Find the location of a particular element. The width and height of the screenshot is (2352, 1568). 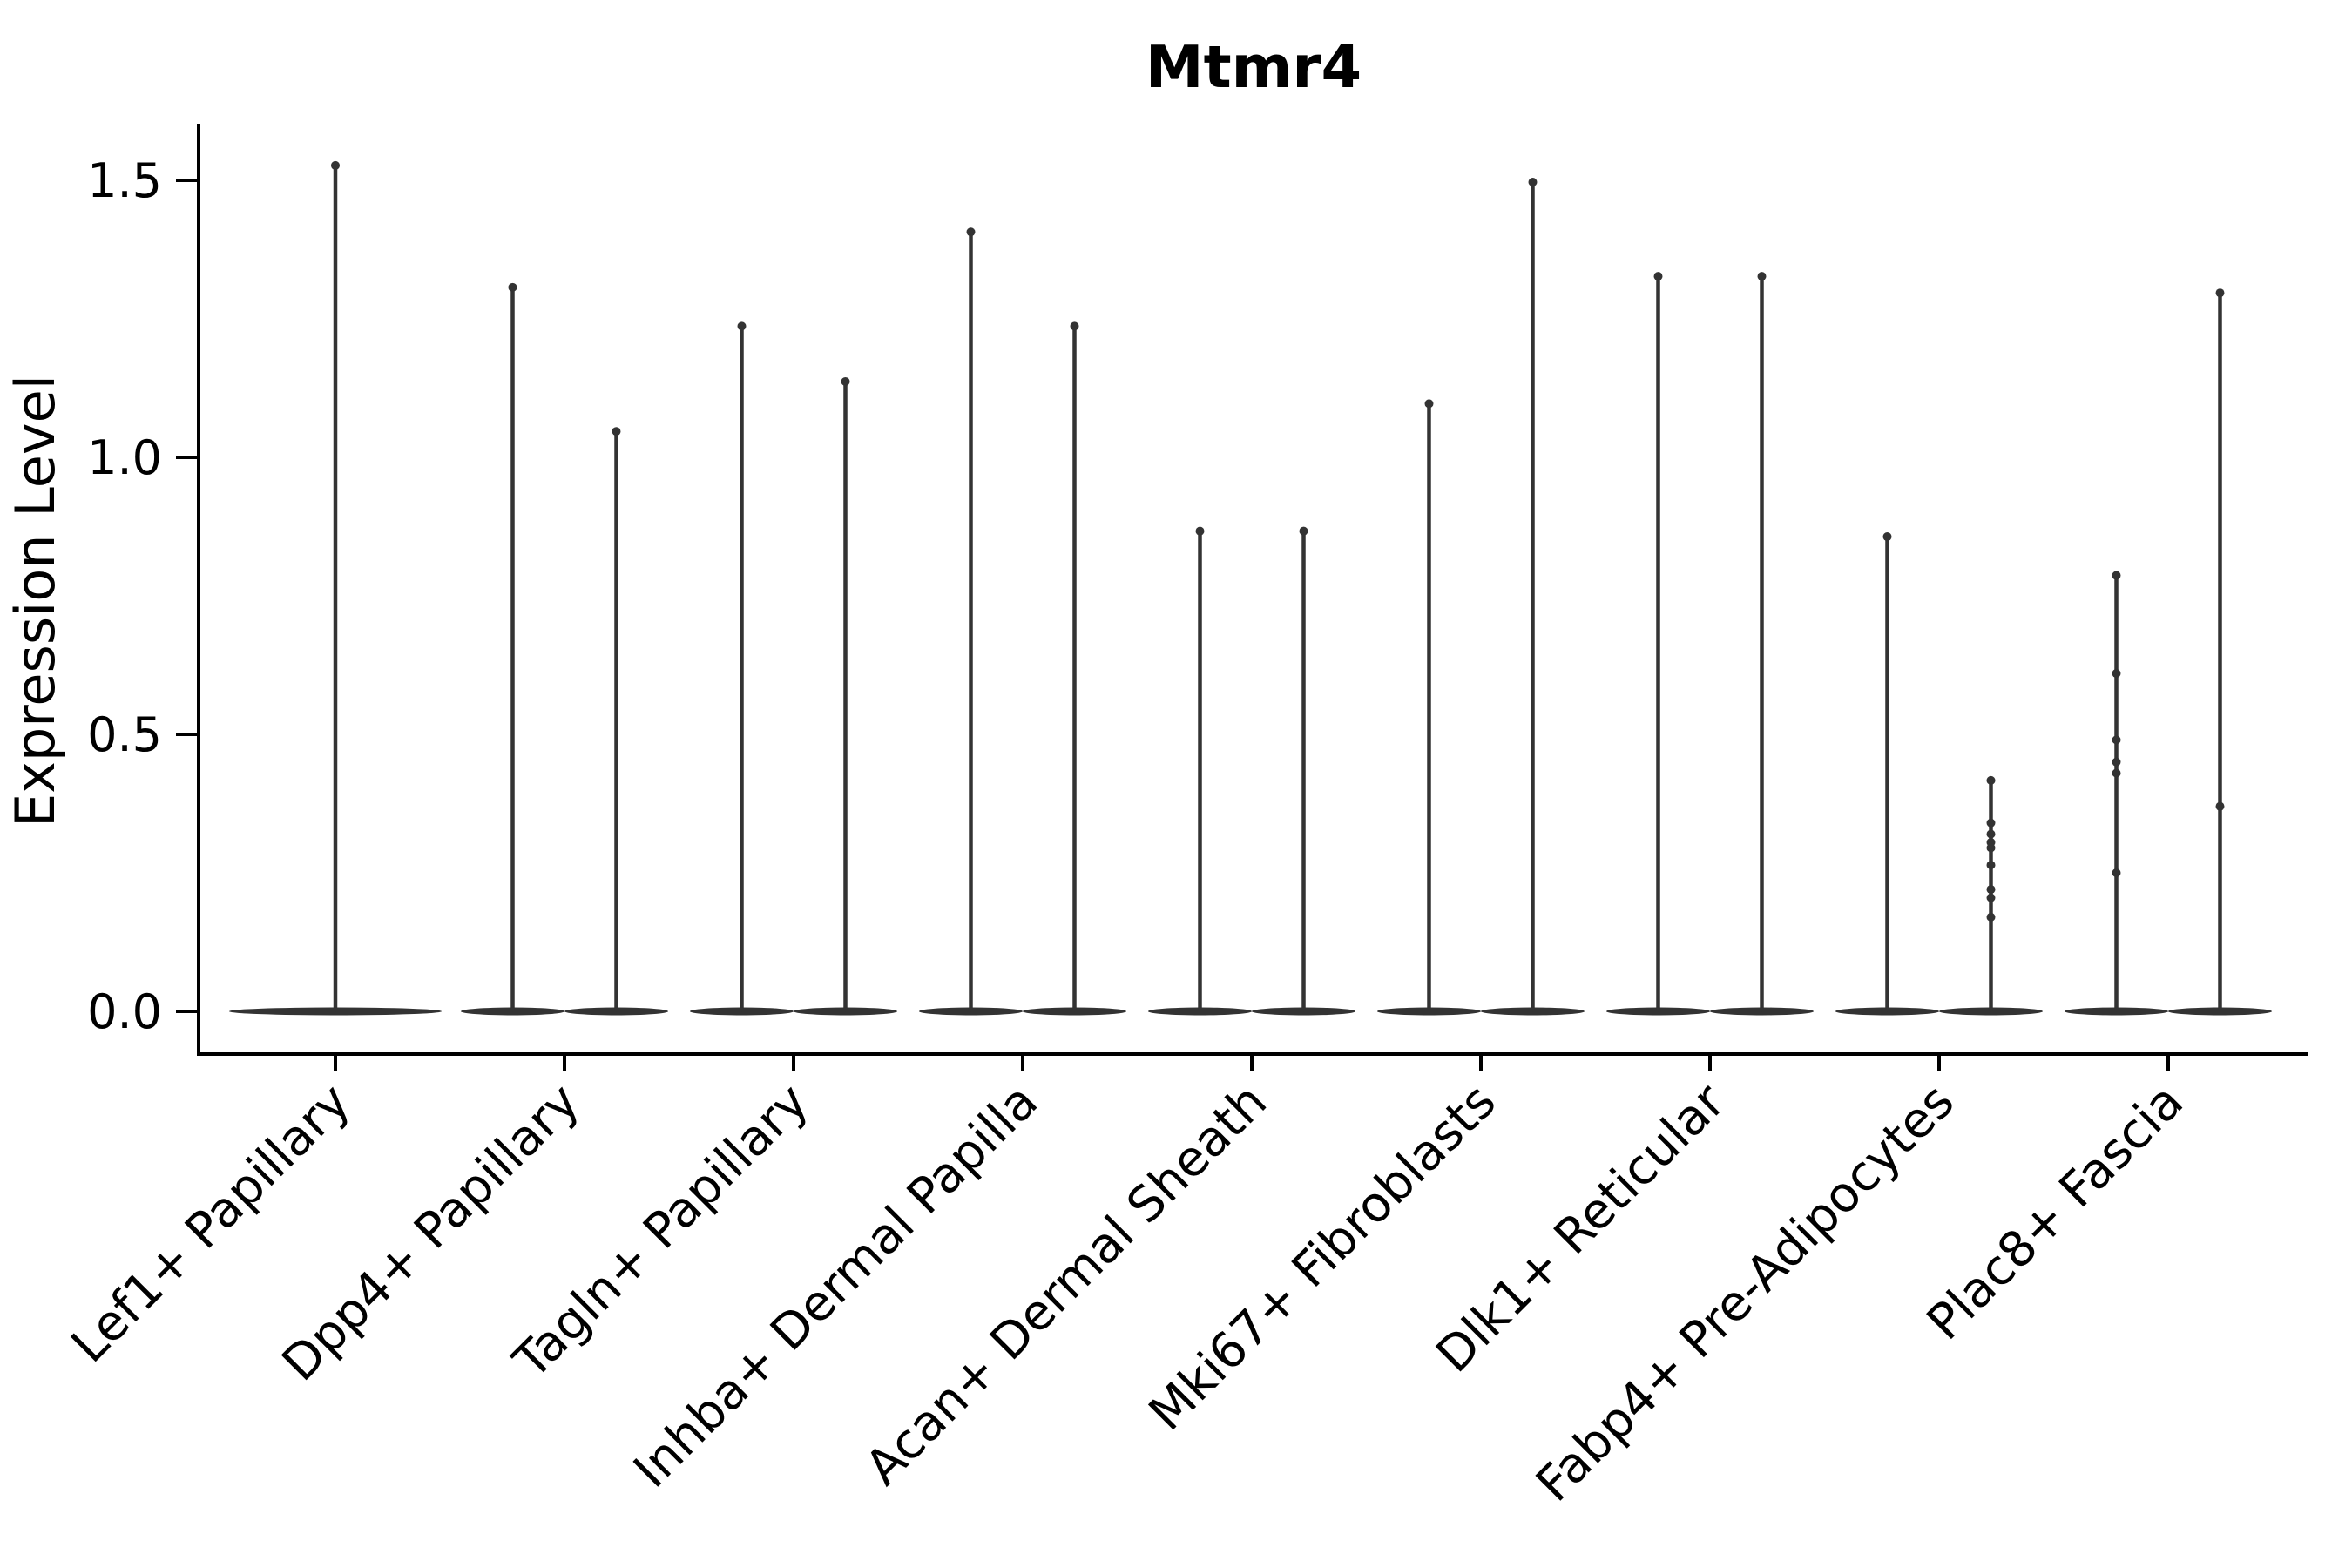

y-tick-label: 0.0 is located at coordinates (125, 1012).